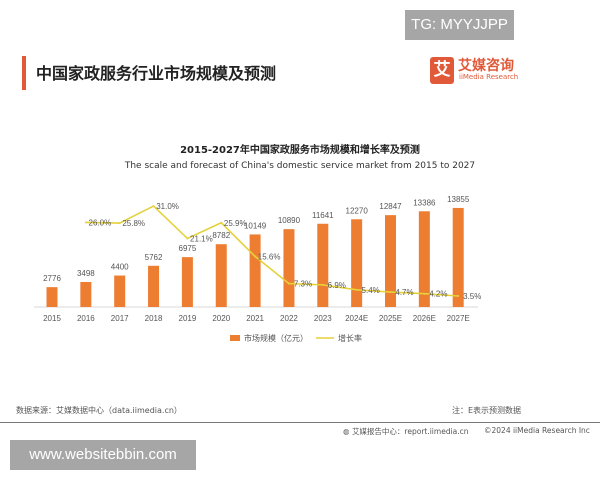 This screenshot has width=600, height=480. Describe the element at coordinates (300, 150) in the screenshot. I see `chart-title: 2015-2027年中国家政服务市场规模和增长率及预测` at that location.